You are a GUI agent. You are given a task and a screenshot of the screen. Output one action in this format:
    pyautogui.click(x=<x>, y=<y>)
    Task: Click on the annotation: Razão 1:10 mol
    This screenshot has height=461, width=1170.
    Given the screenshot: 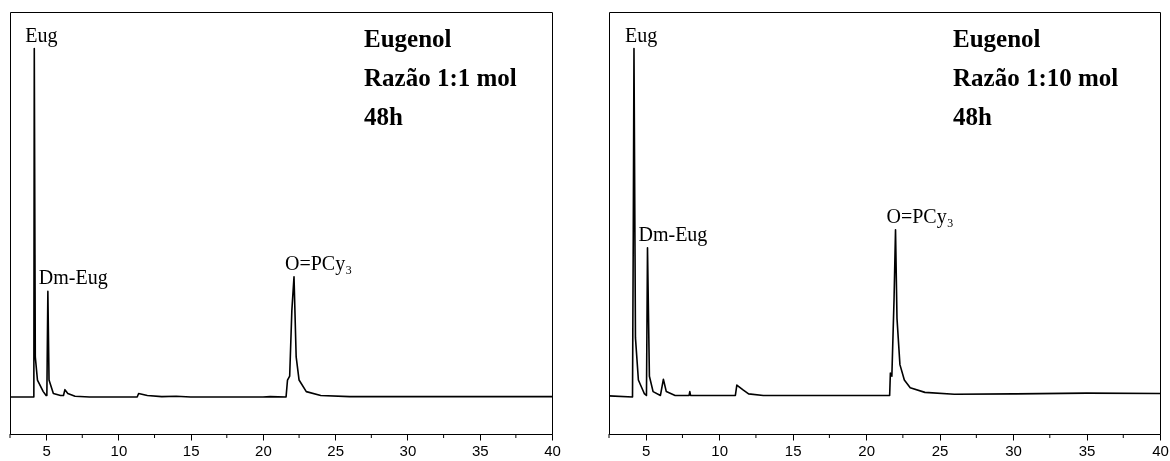 What is the action you would take?
    pyautogui.click(x=1036, y=77)
    